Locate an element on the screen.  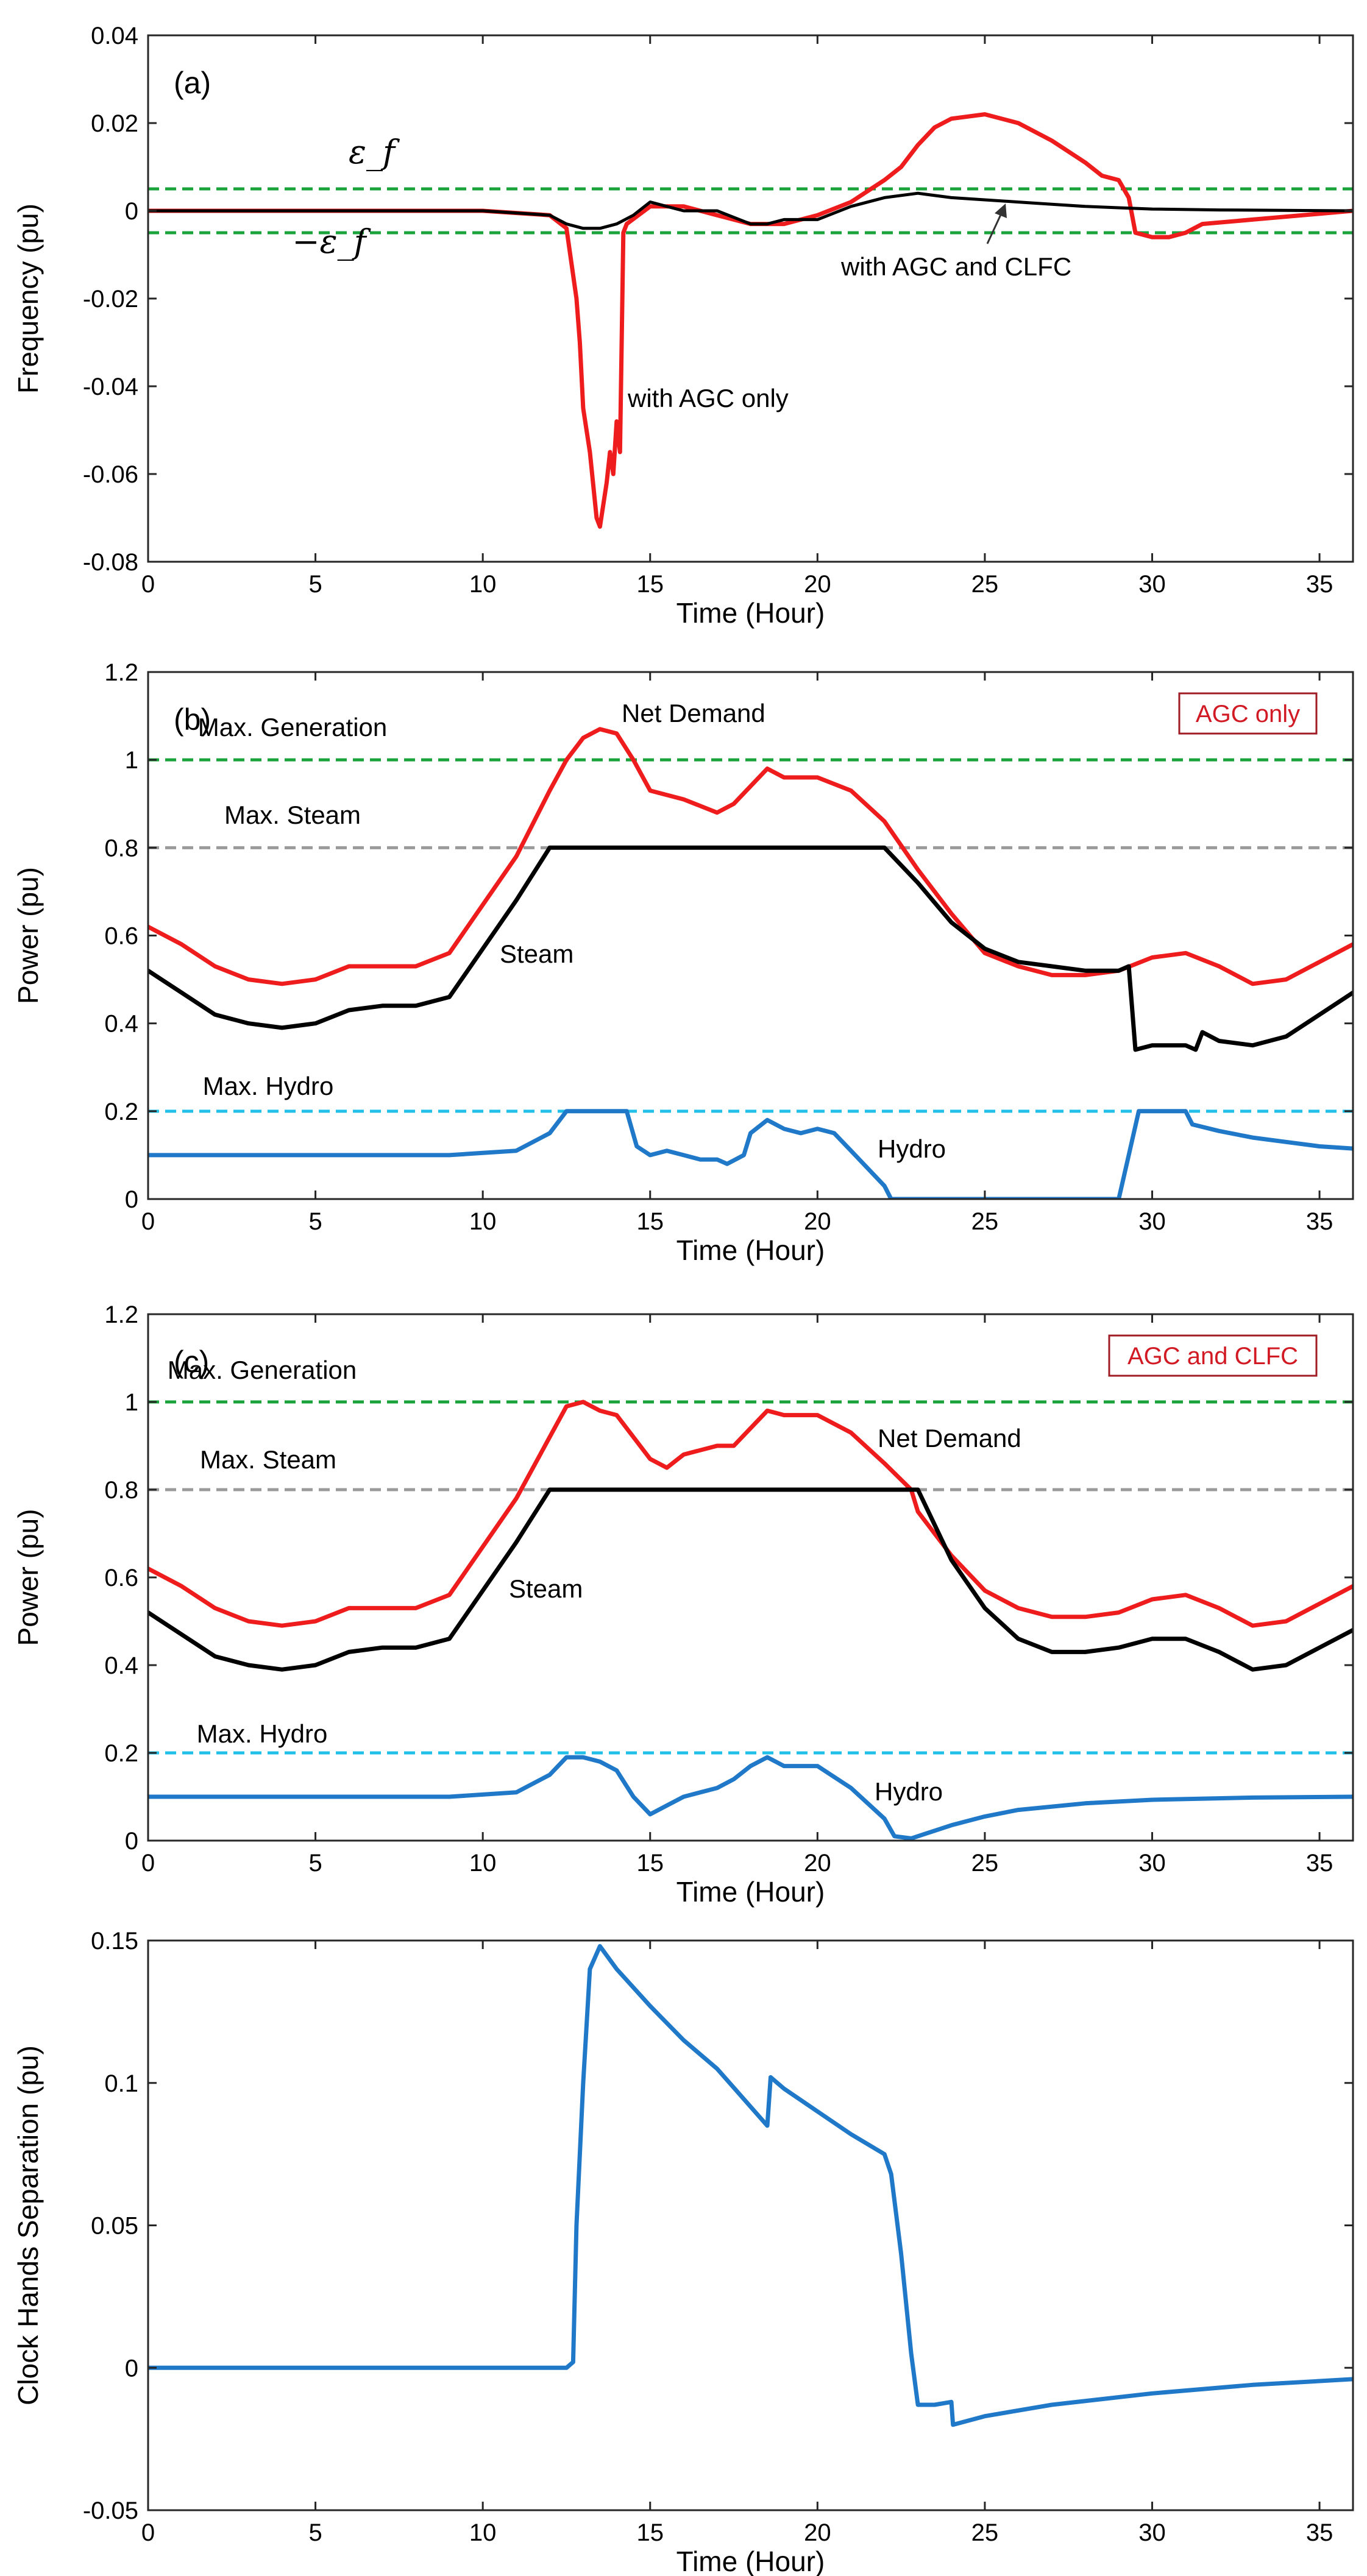
series-group is located at coordinates (750, 320).